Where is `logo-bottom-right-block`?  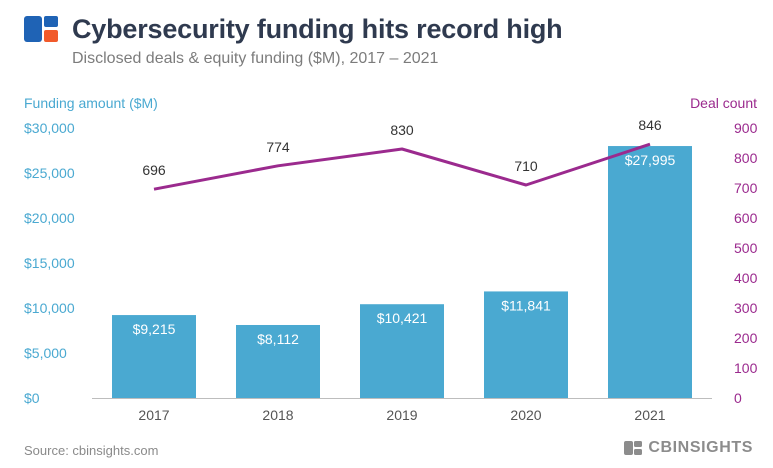
logo-bottom-right-block is located at coordinates (51, 36).